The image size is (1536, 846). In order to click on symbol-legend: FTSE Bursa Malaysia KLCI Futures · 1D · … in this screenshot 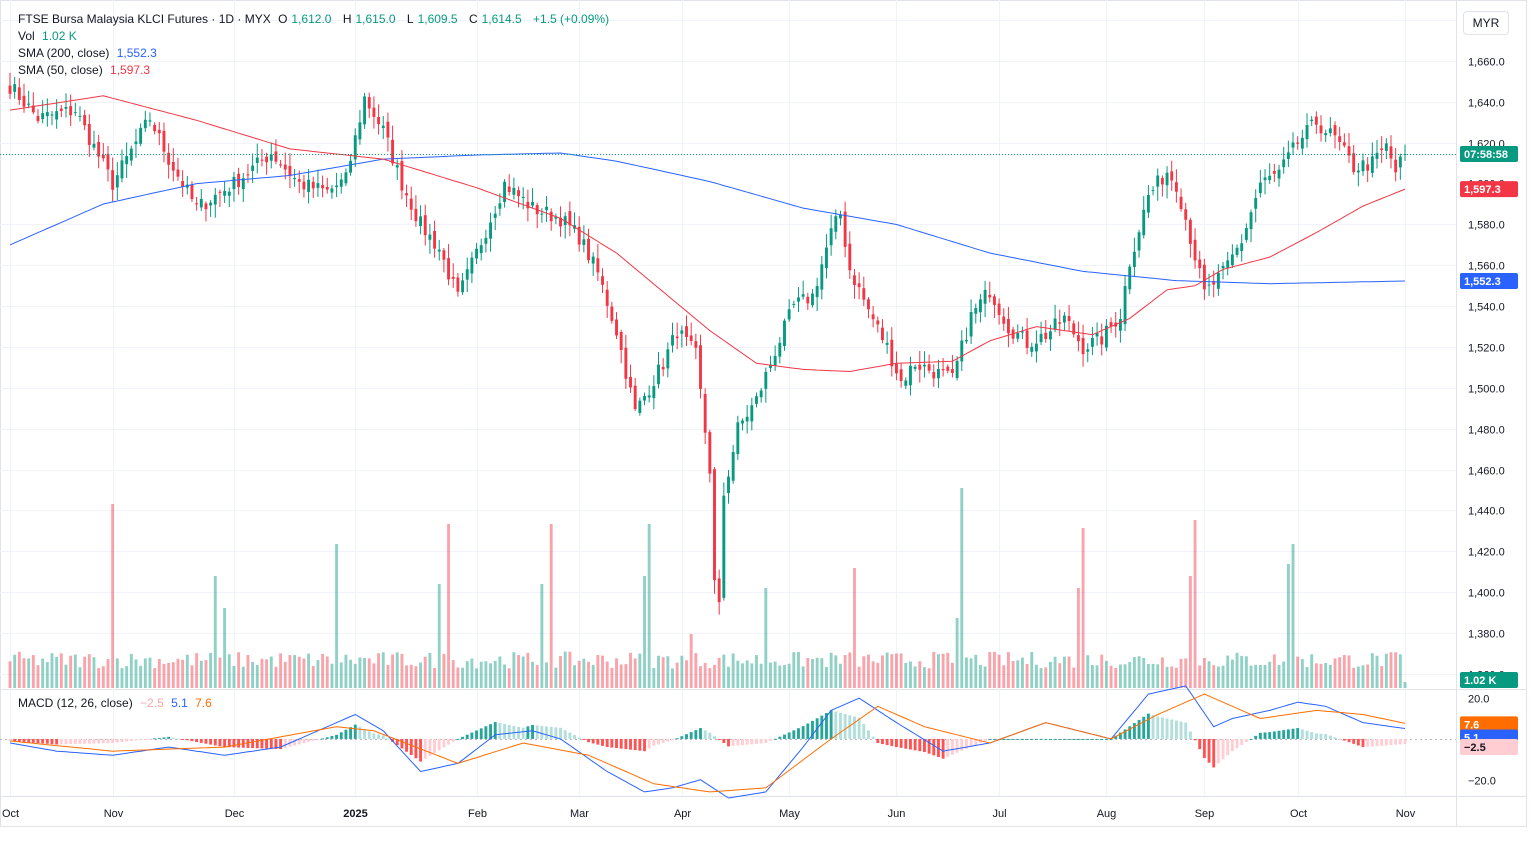, I will do `click(315, 19)`.